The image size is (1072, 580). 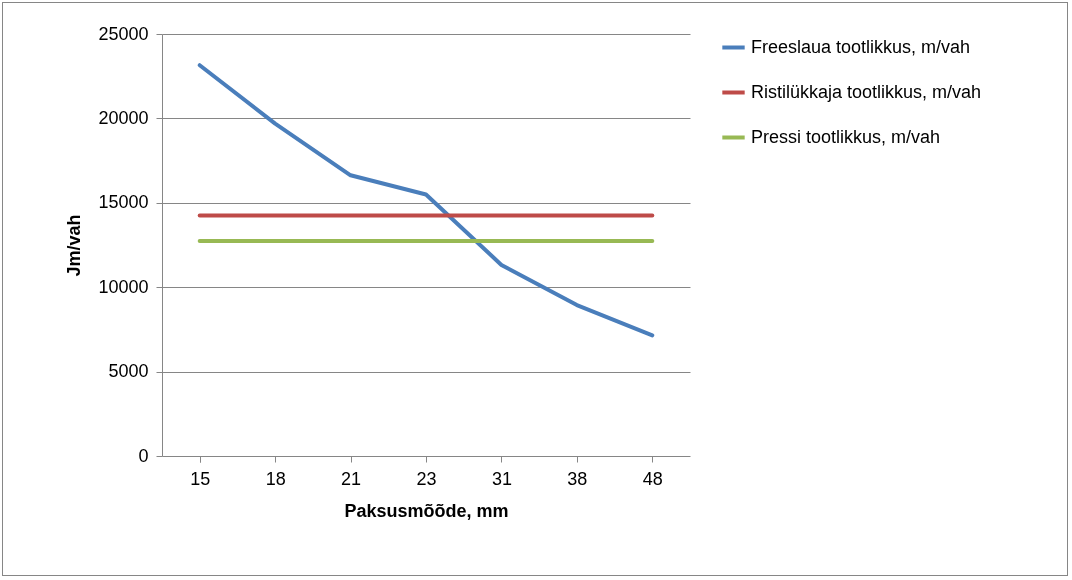 I want to click on x-tick-label: 21, so click(x=351, y=478).